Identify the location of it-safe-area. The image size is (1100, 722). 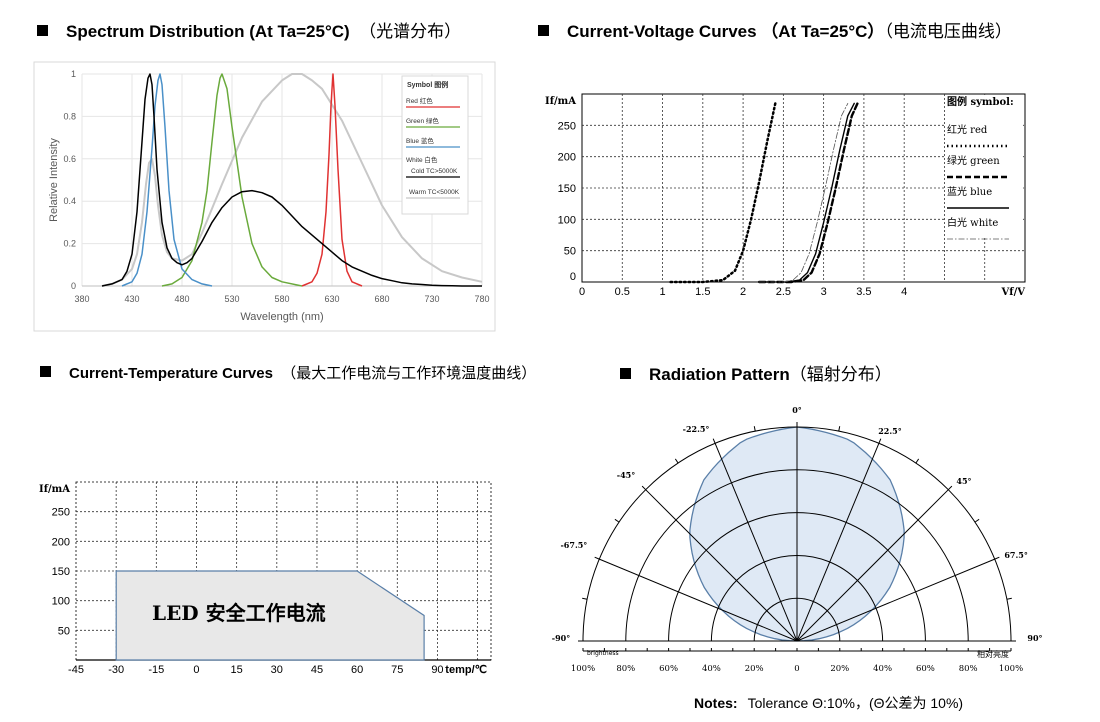
(270, 615).